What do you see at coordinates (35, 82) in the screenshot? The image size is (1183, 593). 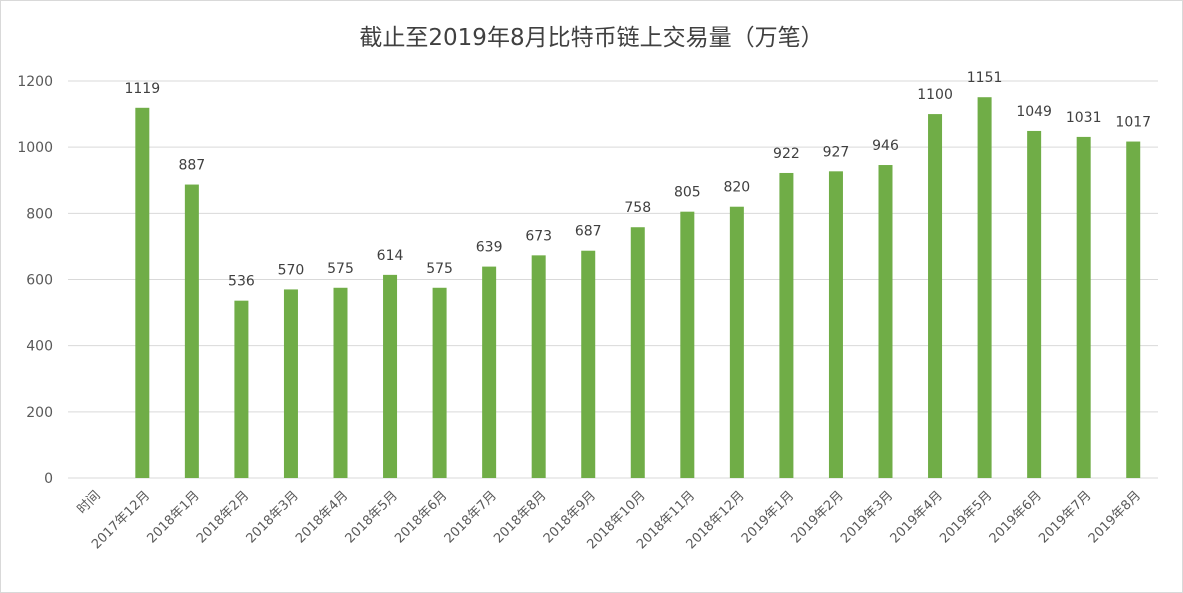 I see `y-tick-label: 1200` at bounding box center [35, 82].